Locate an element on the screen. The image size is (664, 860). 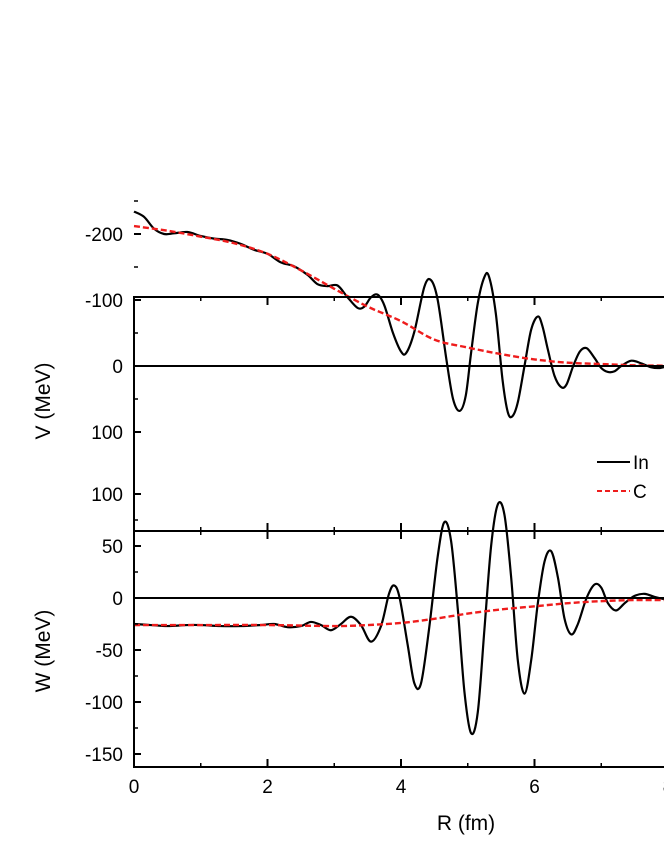
v-axis-label: V (MeV) is located at coordinates (43, 400).